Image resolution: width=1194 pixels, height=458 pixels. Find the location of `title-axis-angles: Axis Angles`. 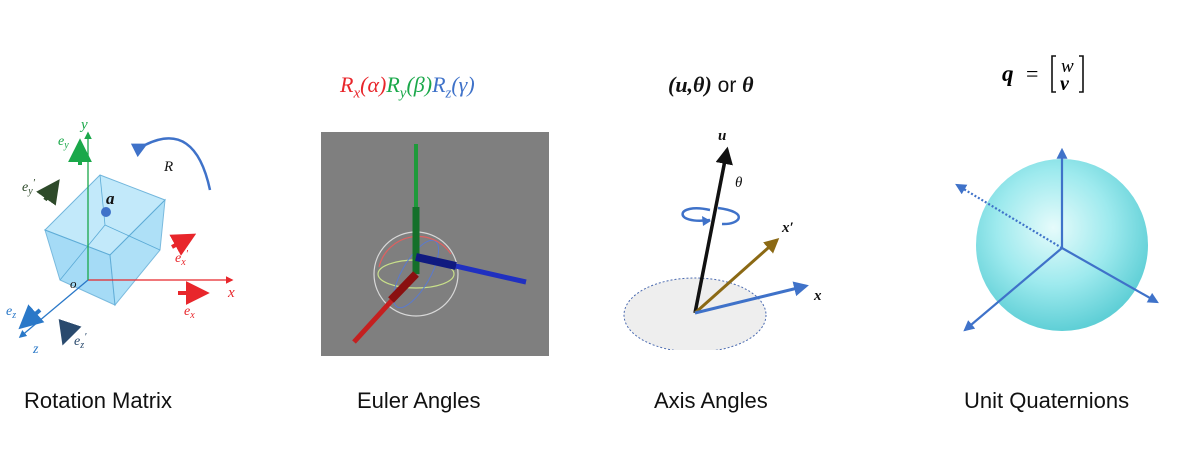

title-axis-angles: Axis Angles is located at coordinates (711, 400).